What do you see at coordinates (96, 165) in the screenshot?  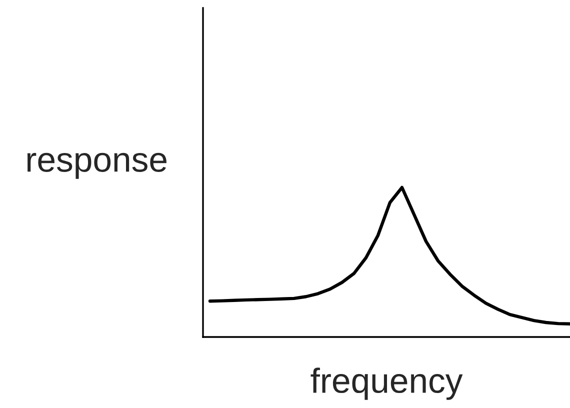 I see `y-axis-title: response` at bounding box center [96, 165].